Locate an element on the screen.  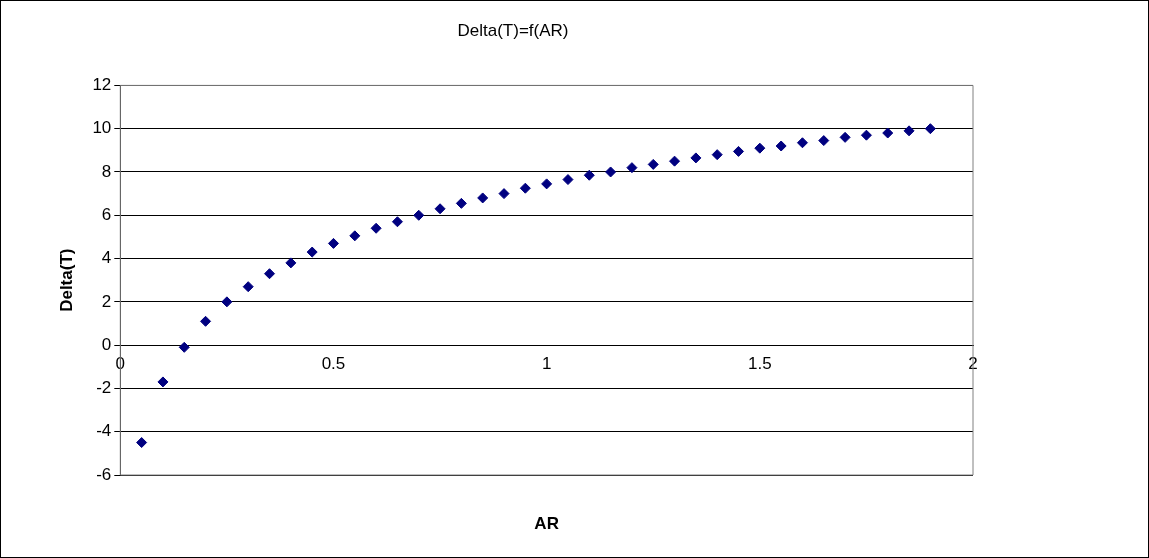
y-tick-label: 2 is located at coordinates (106, 301).